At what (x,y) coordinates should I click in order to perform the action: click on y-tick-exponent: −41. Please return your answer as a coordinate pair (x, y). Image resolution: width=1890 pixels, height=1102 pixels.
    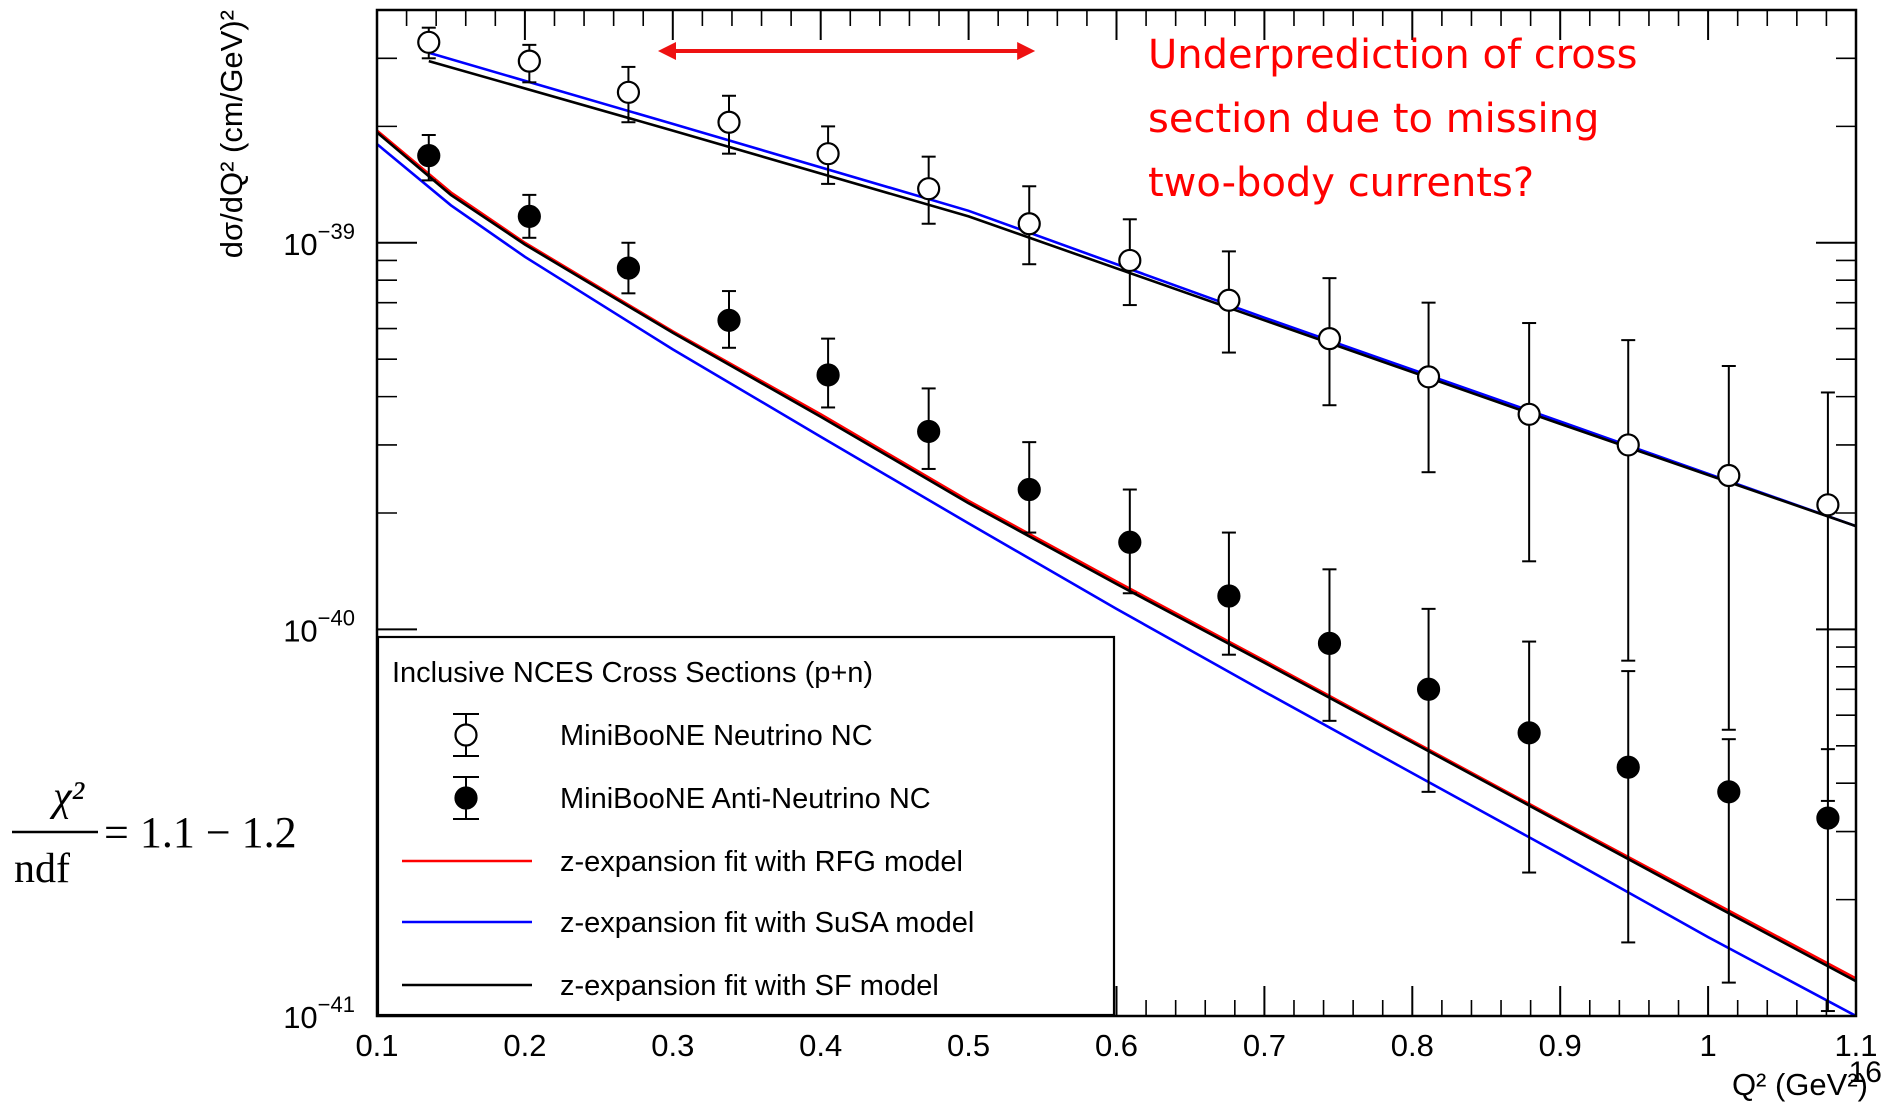
    Looking at the image, I should click on (336, 1004).